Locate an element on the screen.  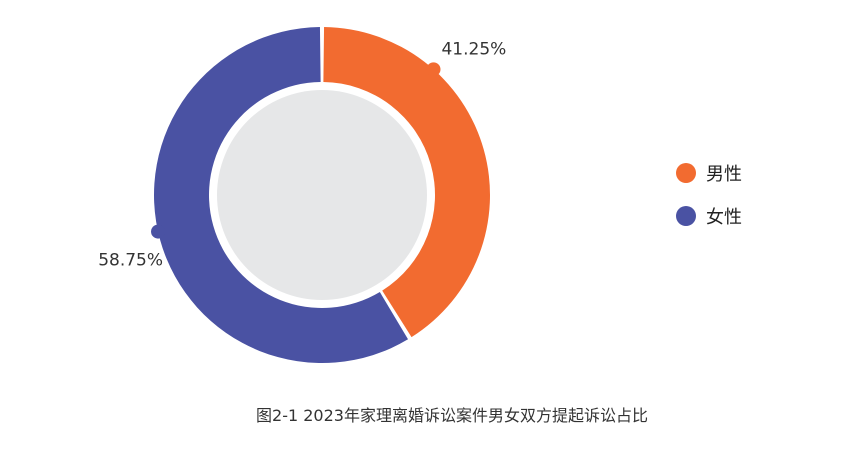
label-marker-female is located at coordinates (158, 231).